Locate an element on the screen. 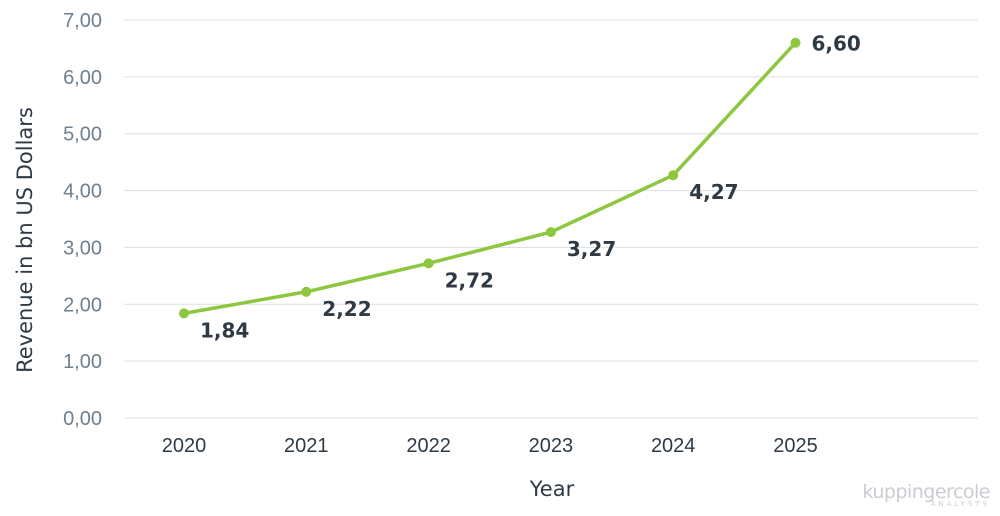 The height and width of the screenshot is (516, 1000). y-tick-label: 6,00 is located at coordinates (82, 78).